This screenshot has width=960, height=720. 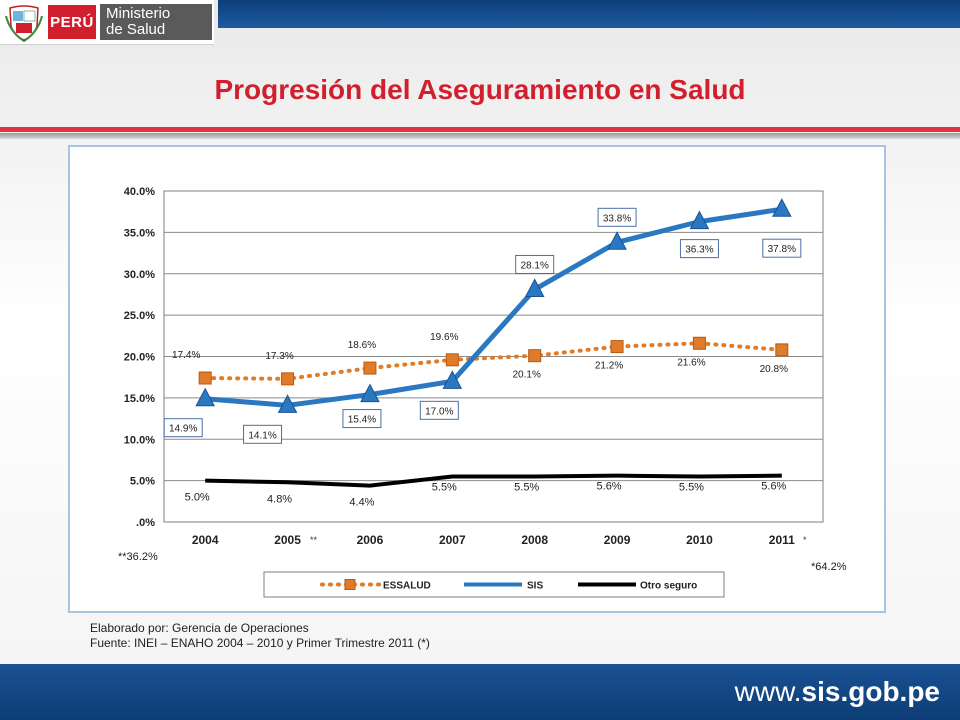 I want to click on ministry-logo: PERÚ Ministerio de Salud, so click(x=107, y=22).